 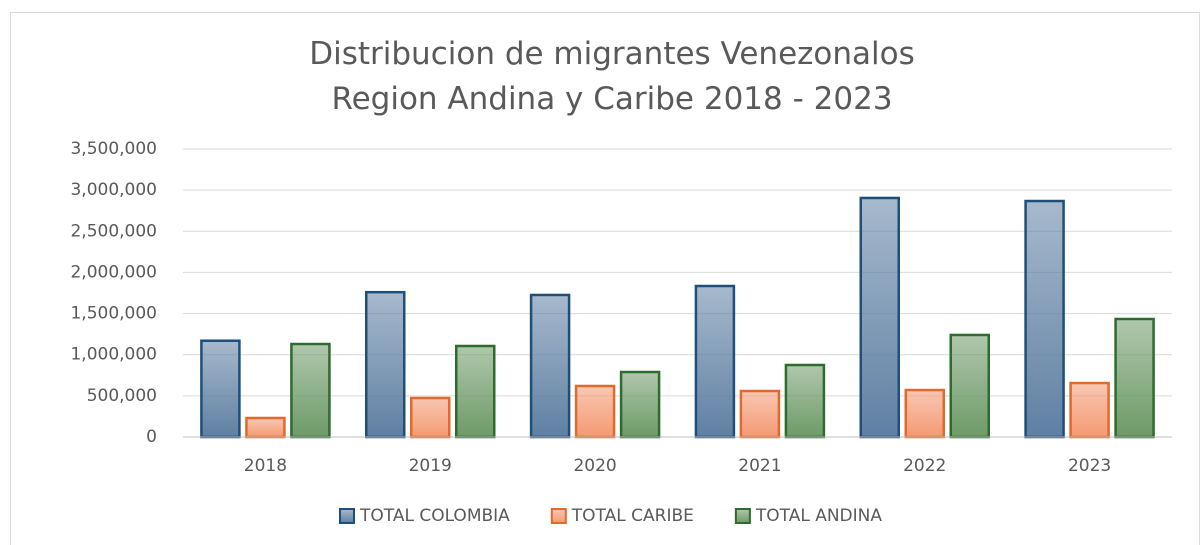 What do you see at coordinates (113, 231) in the screenshot?
I see `y-tick-label: 2,500,000` at bounding box center [113, 231].